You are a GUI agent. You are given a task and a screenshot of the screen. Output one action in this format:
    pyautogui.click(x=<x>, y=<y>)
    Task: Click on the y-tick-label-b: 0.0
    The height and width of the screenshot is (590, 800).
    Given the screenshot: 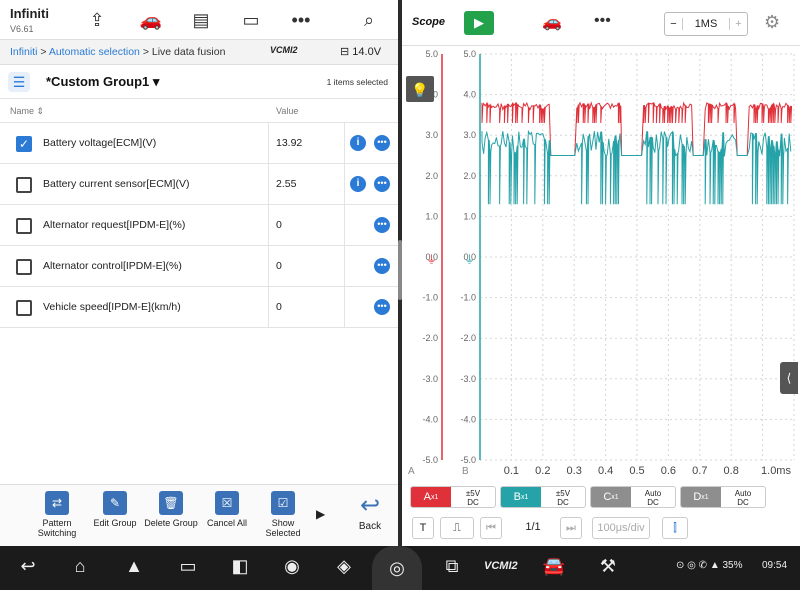 What is the action you would take?
    pyautogui.click(x=469, y=257)
    